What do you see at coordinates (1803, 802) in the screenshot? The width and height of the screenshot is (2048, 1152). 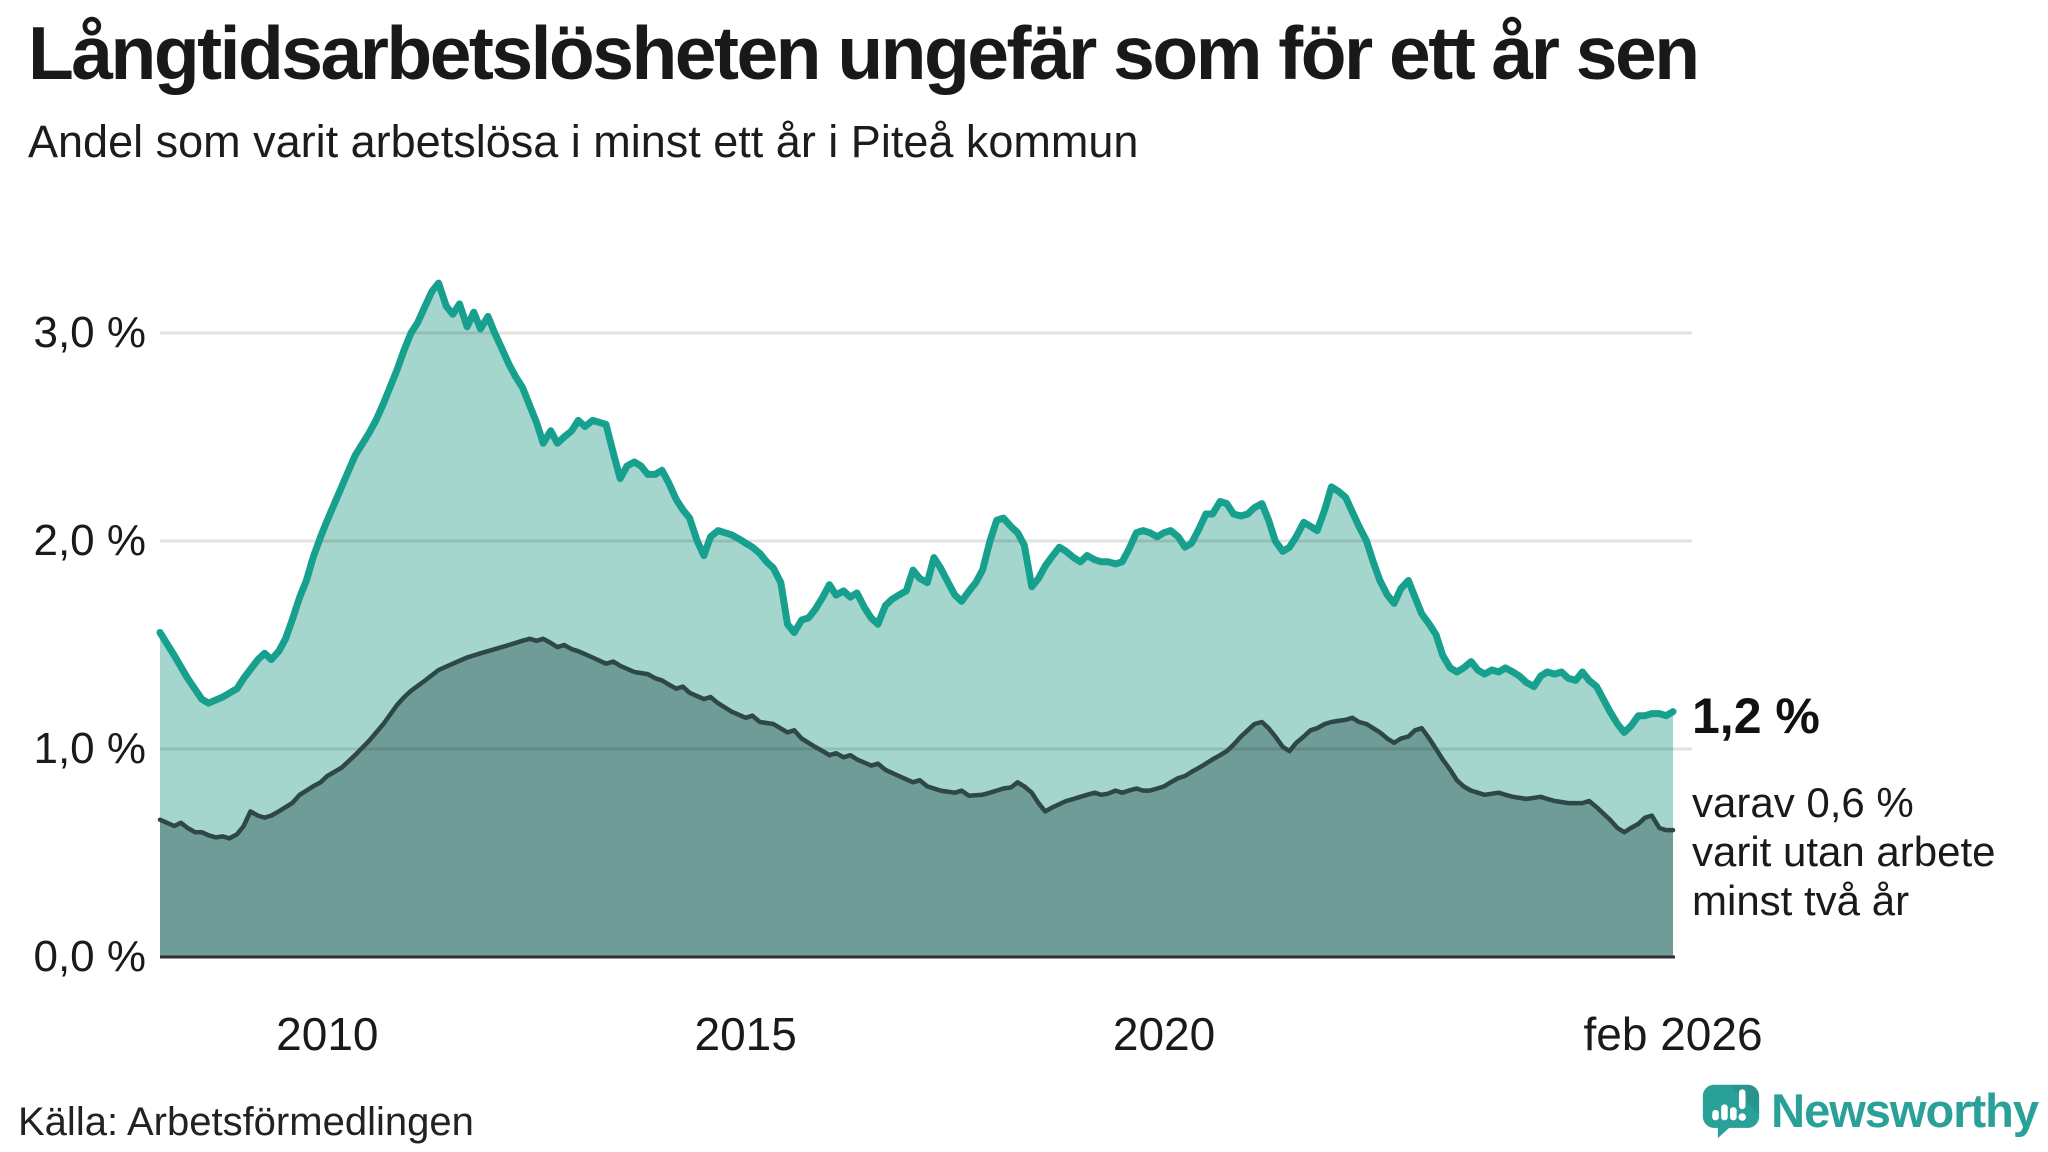 I see `annotation-line-1: varav 0,6 %` at bounding box center [1803, 802].